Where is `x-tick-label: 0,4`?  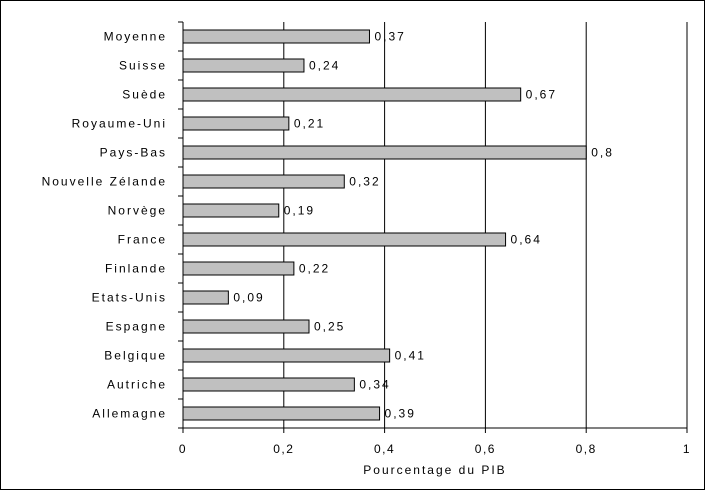
x-tick-label: 0,4 is located at coordinates (384, 449).